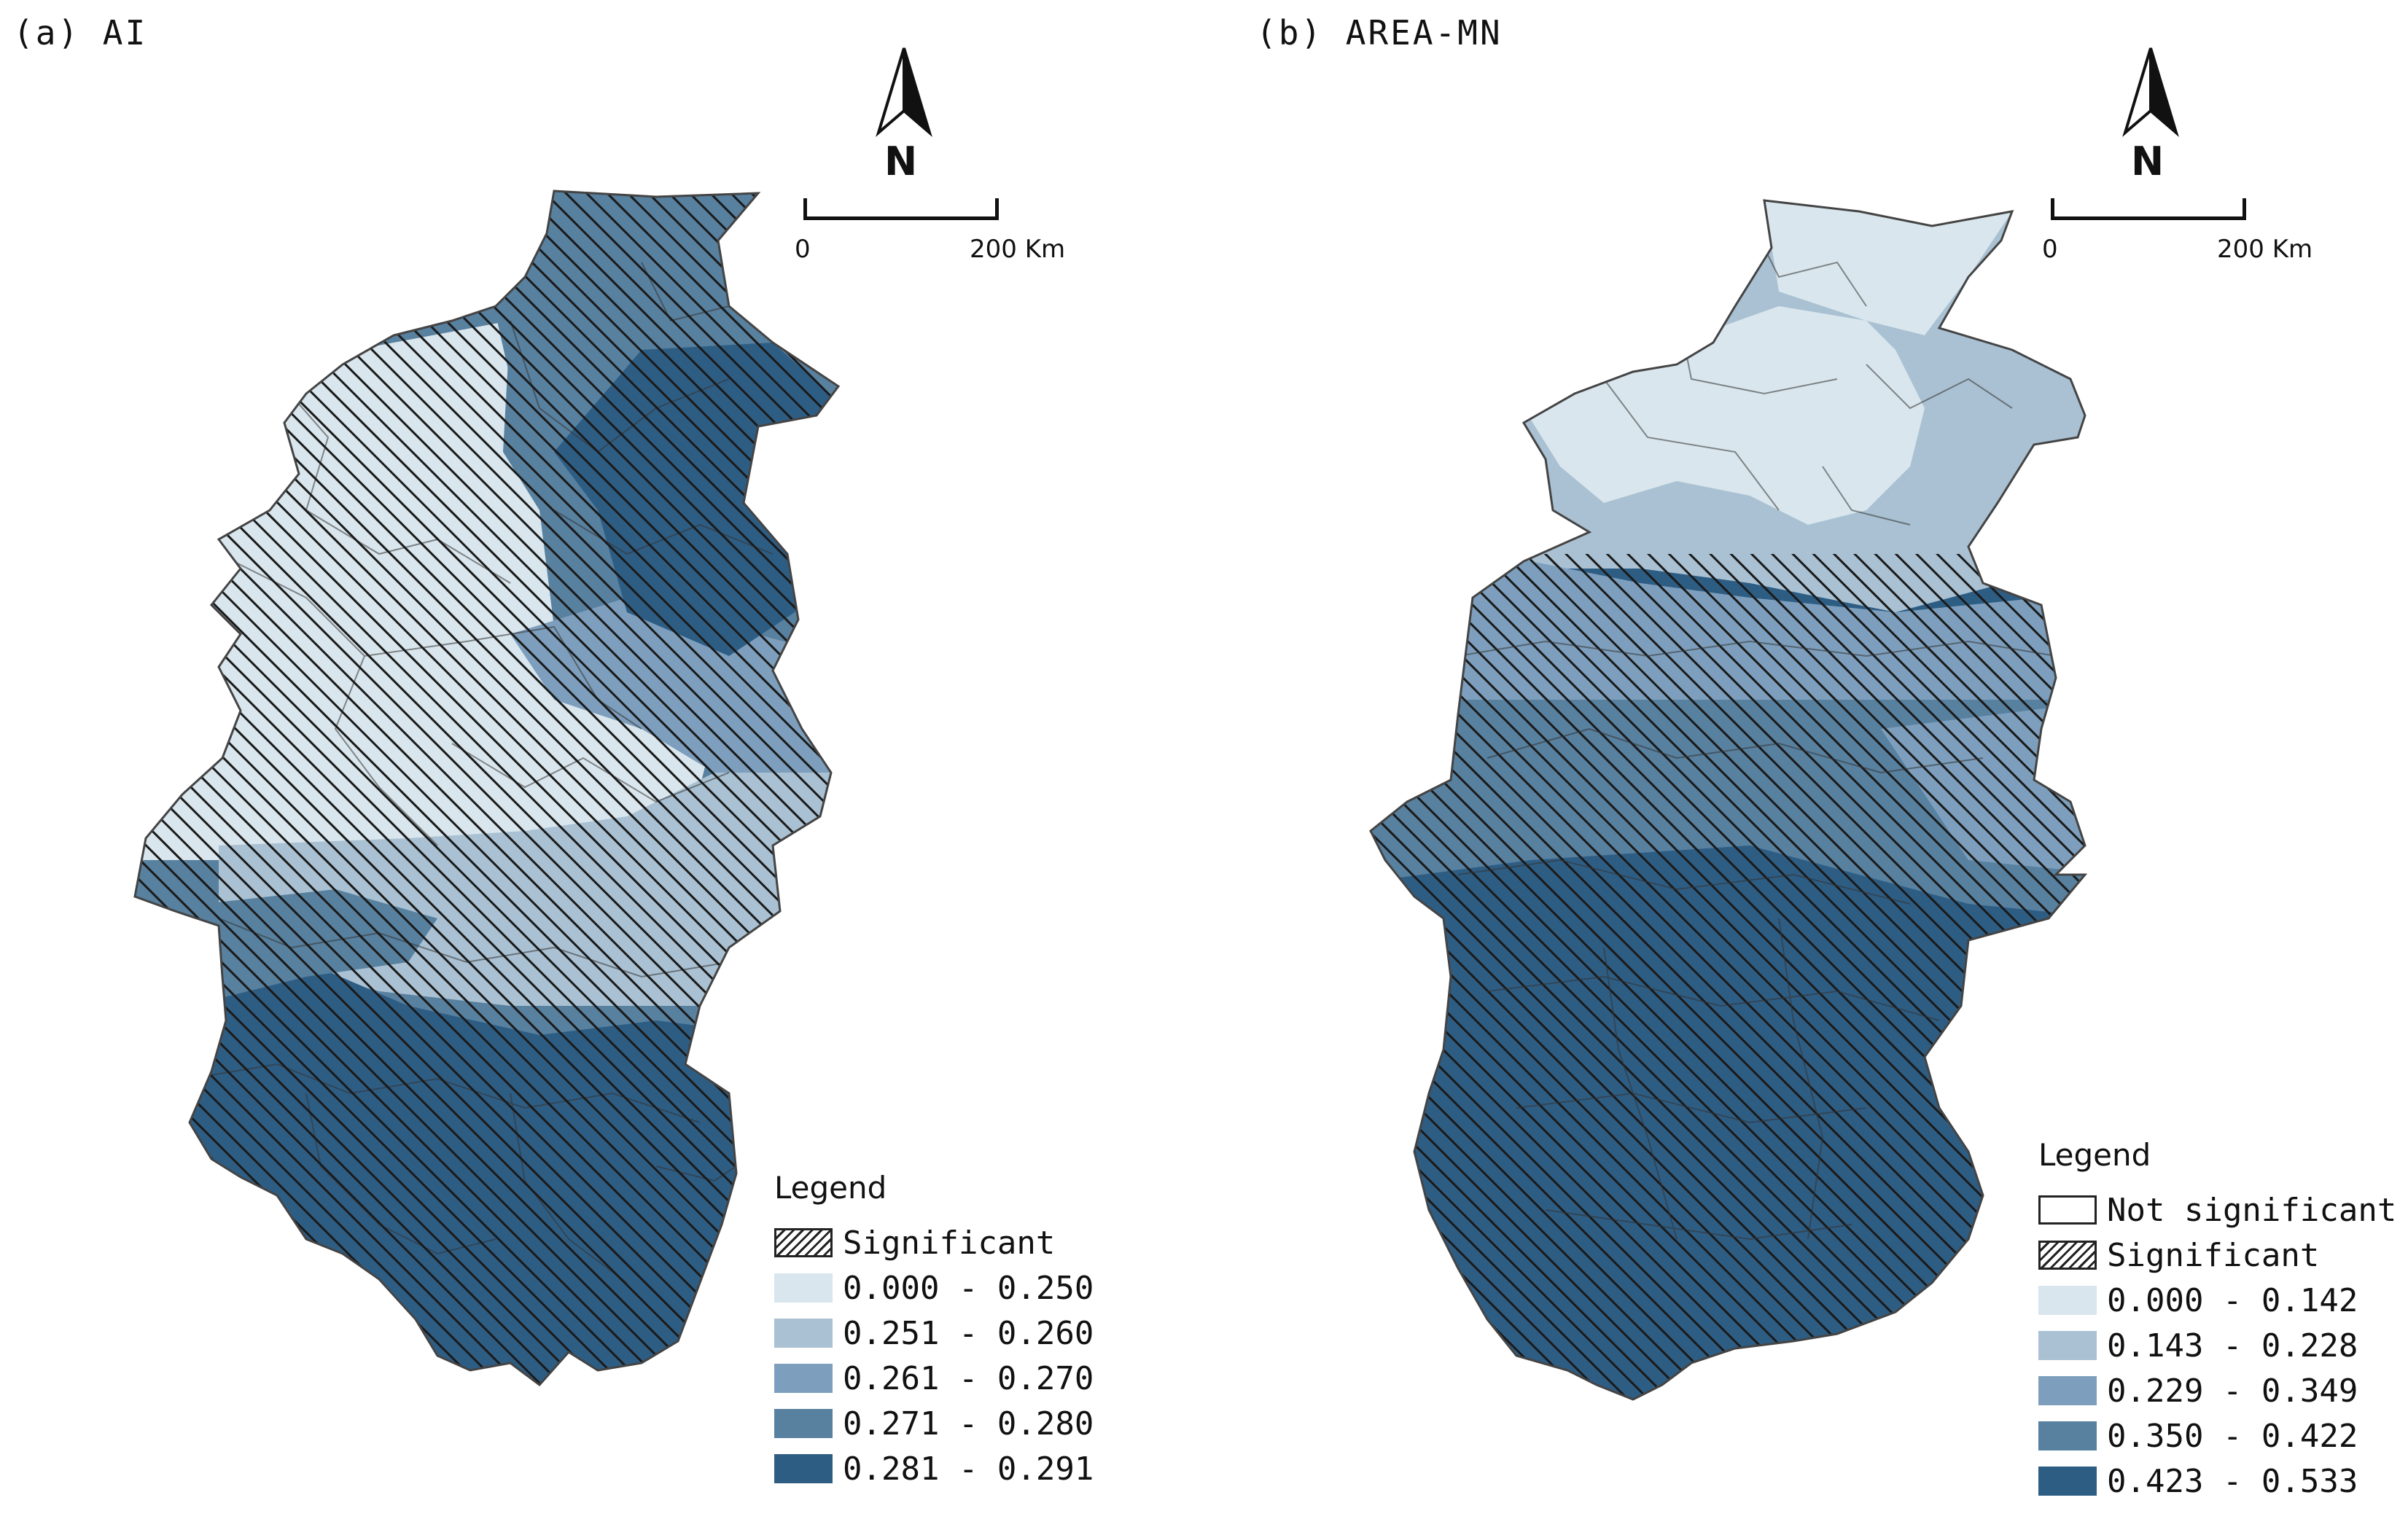 The width and height of the screenshot is (2408, 1519). I want to click on legend-item-class-1: 0.000 - 0.250, so click(934, 1288).